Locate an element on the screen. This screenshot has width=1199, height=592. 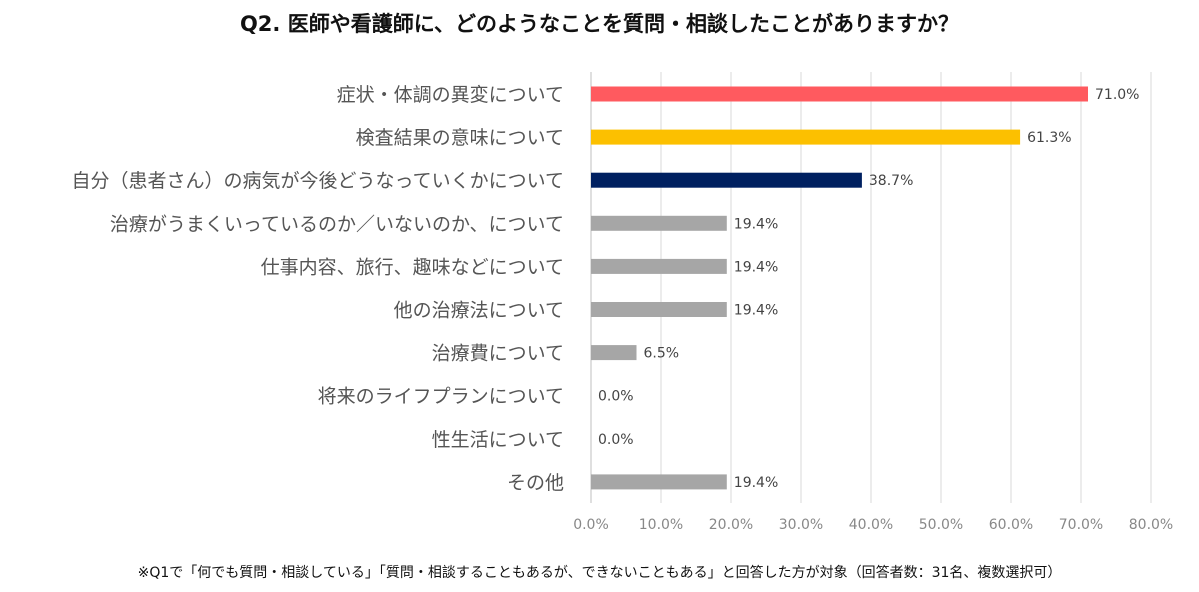
value-label: 38.7% is located at coordinates (891, 181).